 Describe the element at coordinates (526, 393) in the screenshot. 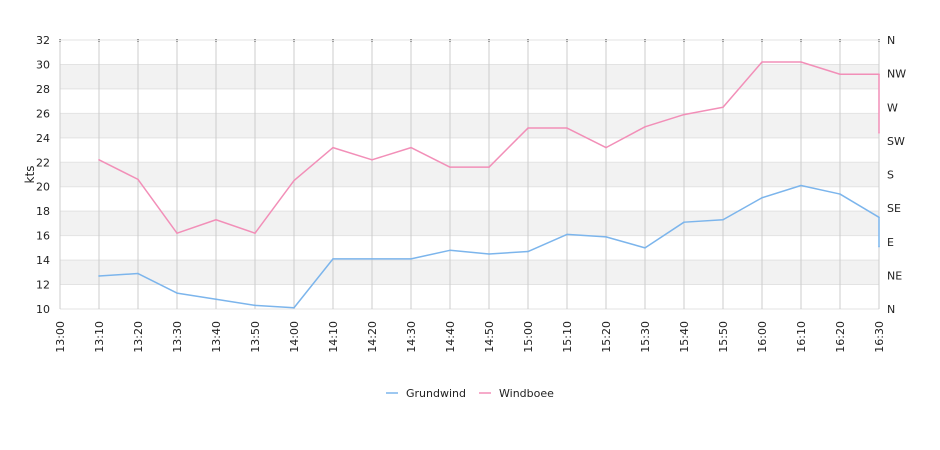

I see `legend-label-windboee: Windboee` at that location.